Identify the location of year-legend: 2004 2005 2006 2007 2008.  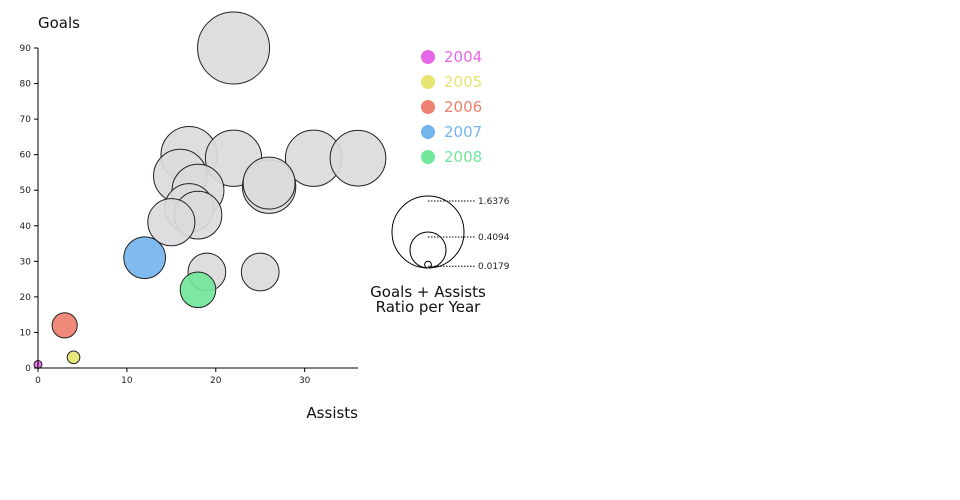
(451, 107).